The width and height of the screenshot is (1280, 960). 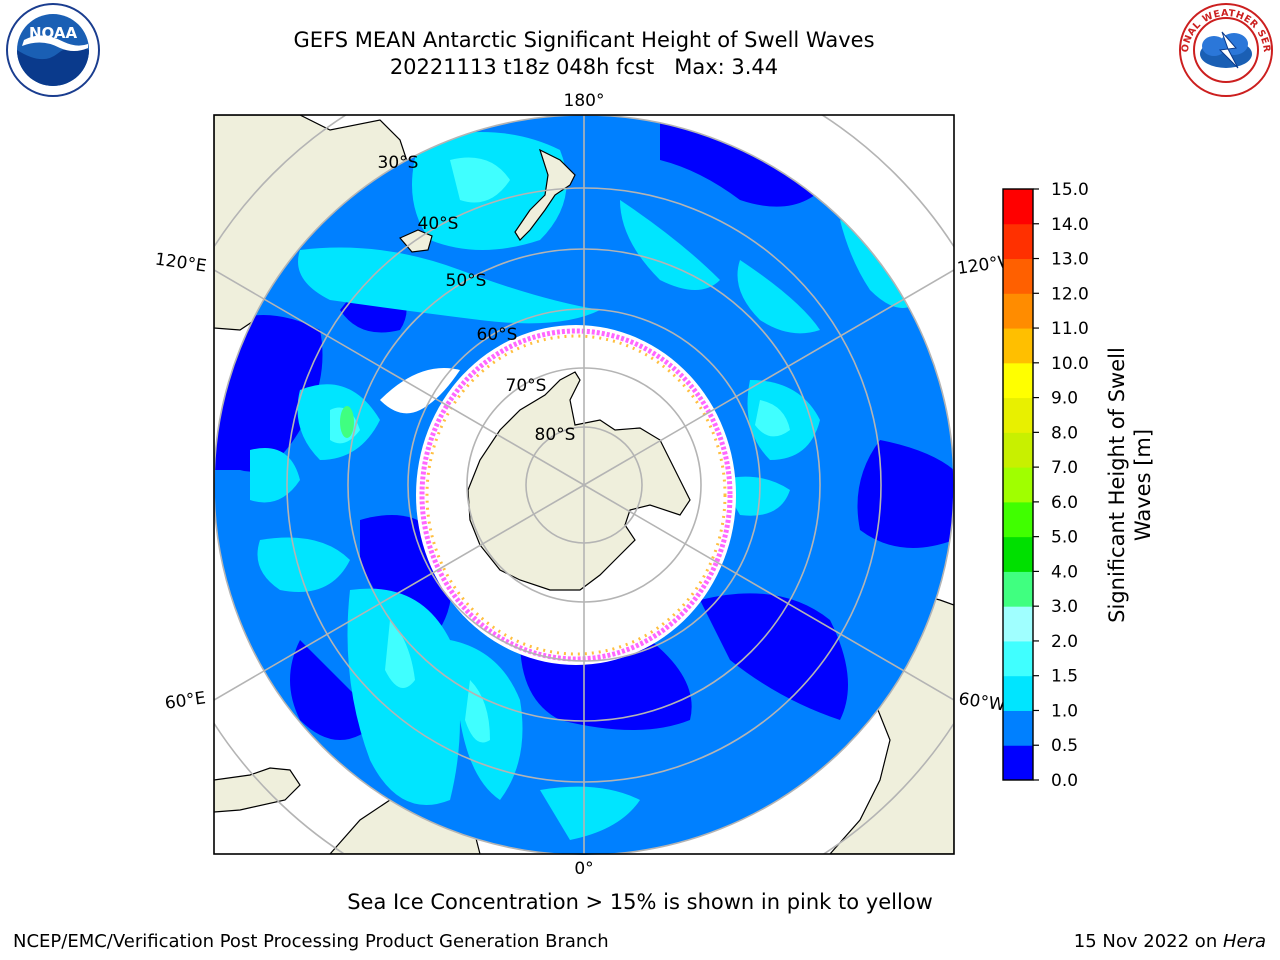 What do you see at coordinates (1070, 260) in the screenshot?
I see `colorbar-tick-label: 13.0` at bounding box center [1070, 260].